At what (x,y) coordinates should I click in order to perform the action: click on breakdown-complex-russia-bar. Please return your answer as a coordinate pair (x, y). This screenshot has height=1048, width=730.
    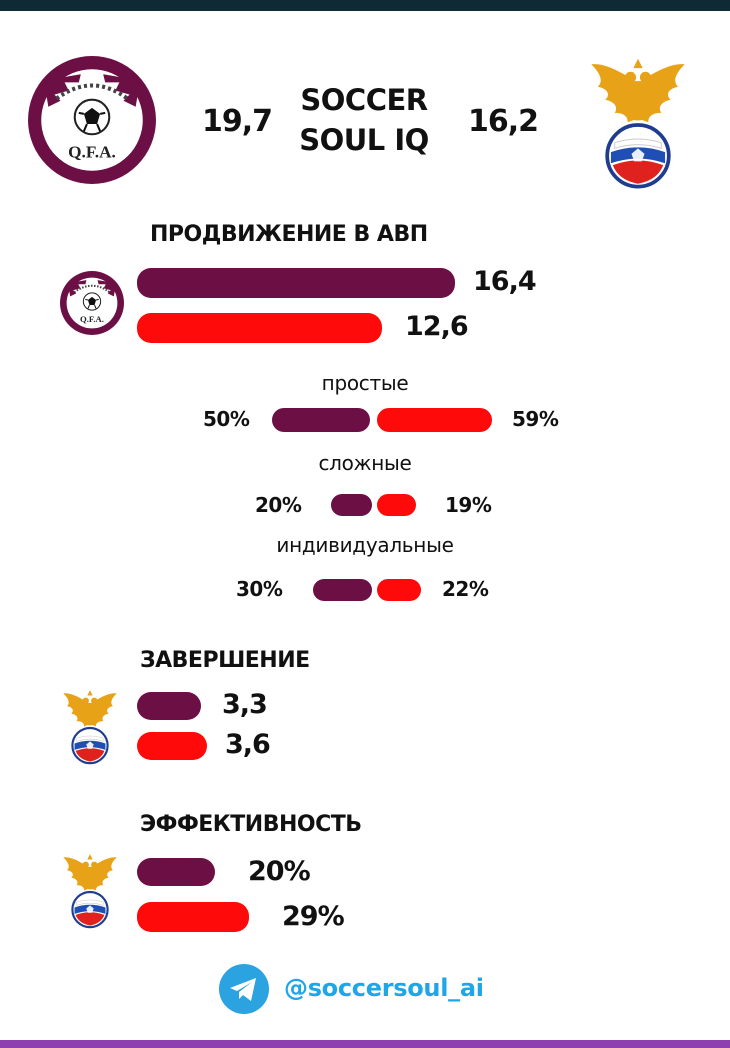
    Looking at the image, I should click on (396, 505).